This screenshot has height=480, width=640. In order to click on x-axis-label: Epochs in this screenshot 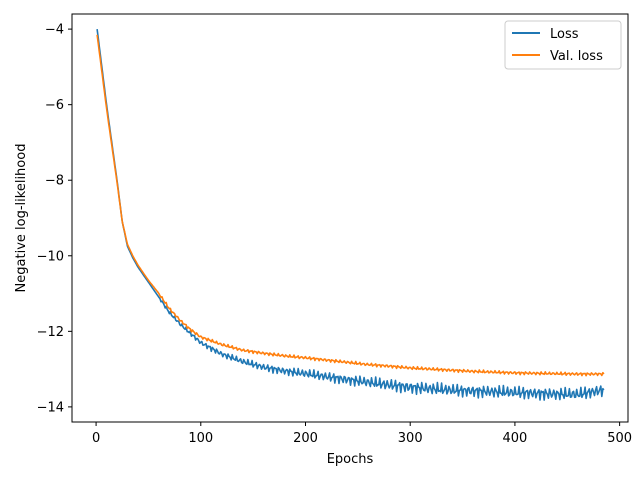, I will do `click(350, 459)`.